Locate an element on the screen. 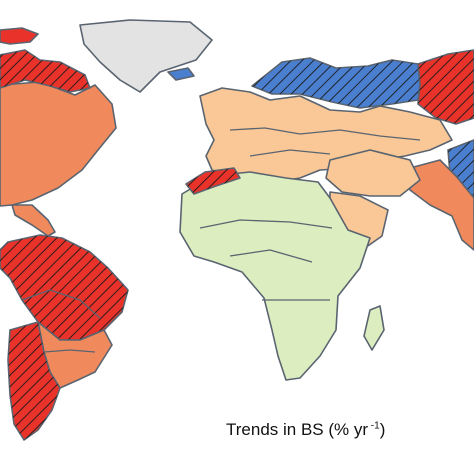 This screenshot has height=474, width=474. hatch-scandinavia-russia-west is located at coordinates (336, 83).